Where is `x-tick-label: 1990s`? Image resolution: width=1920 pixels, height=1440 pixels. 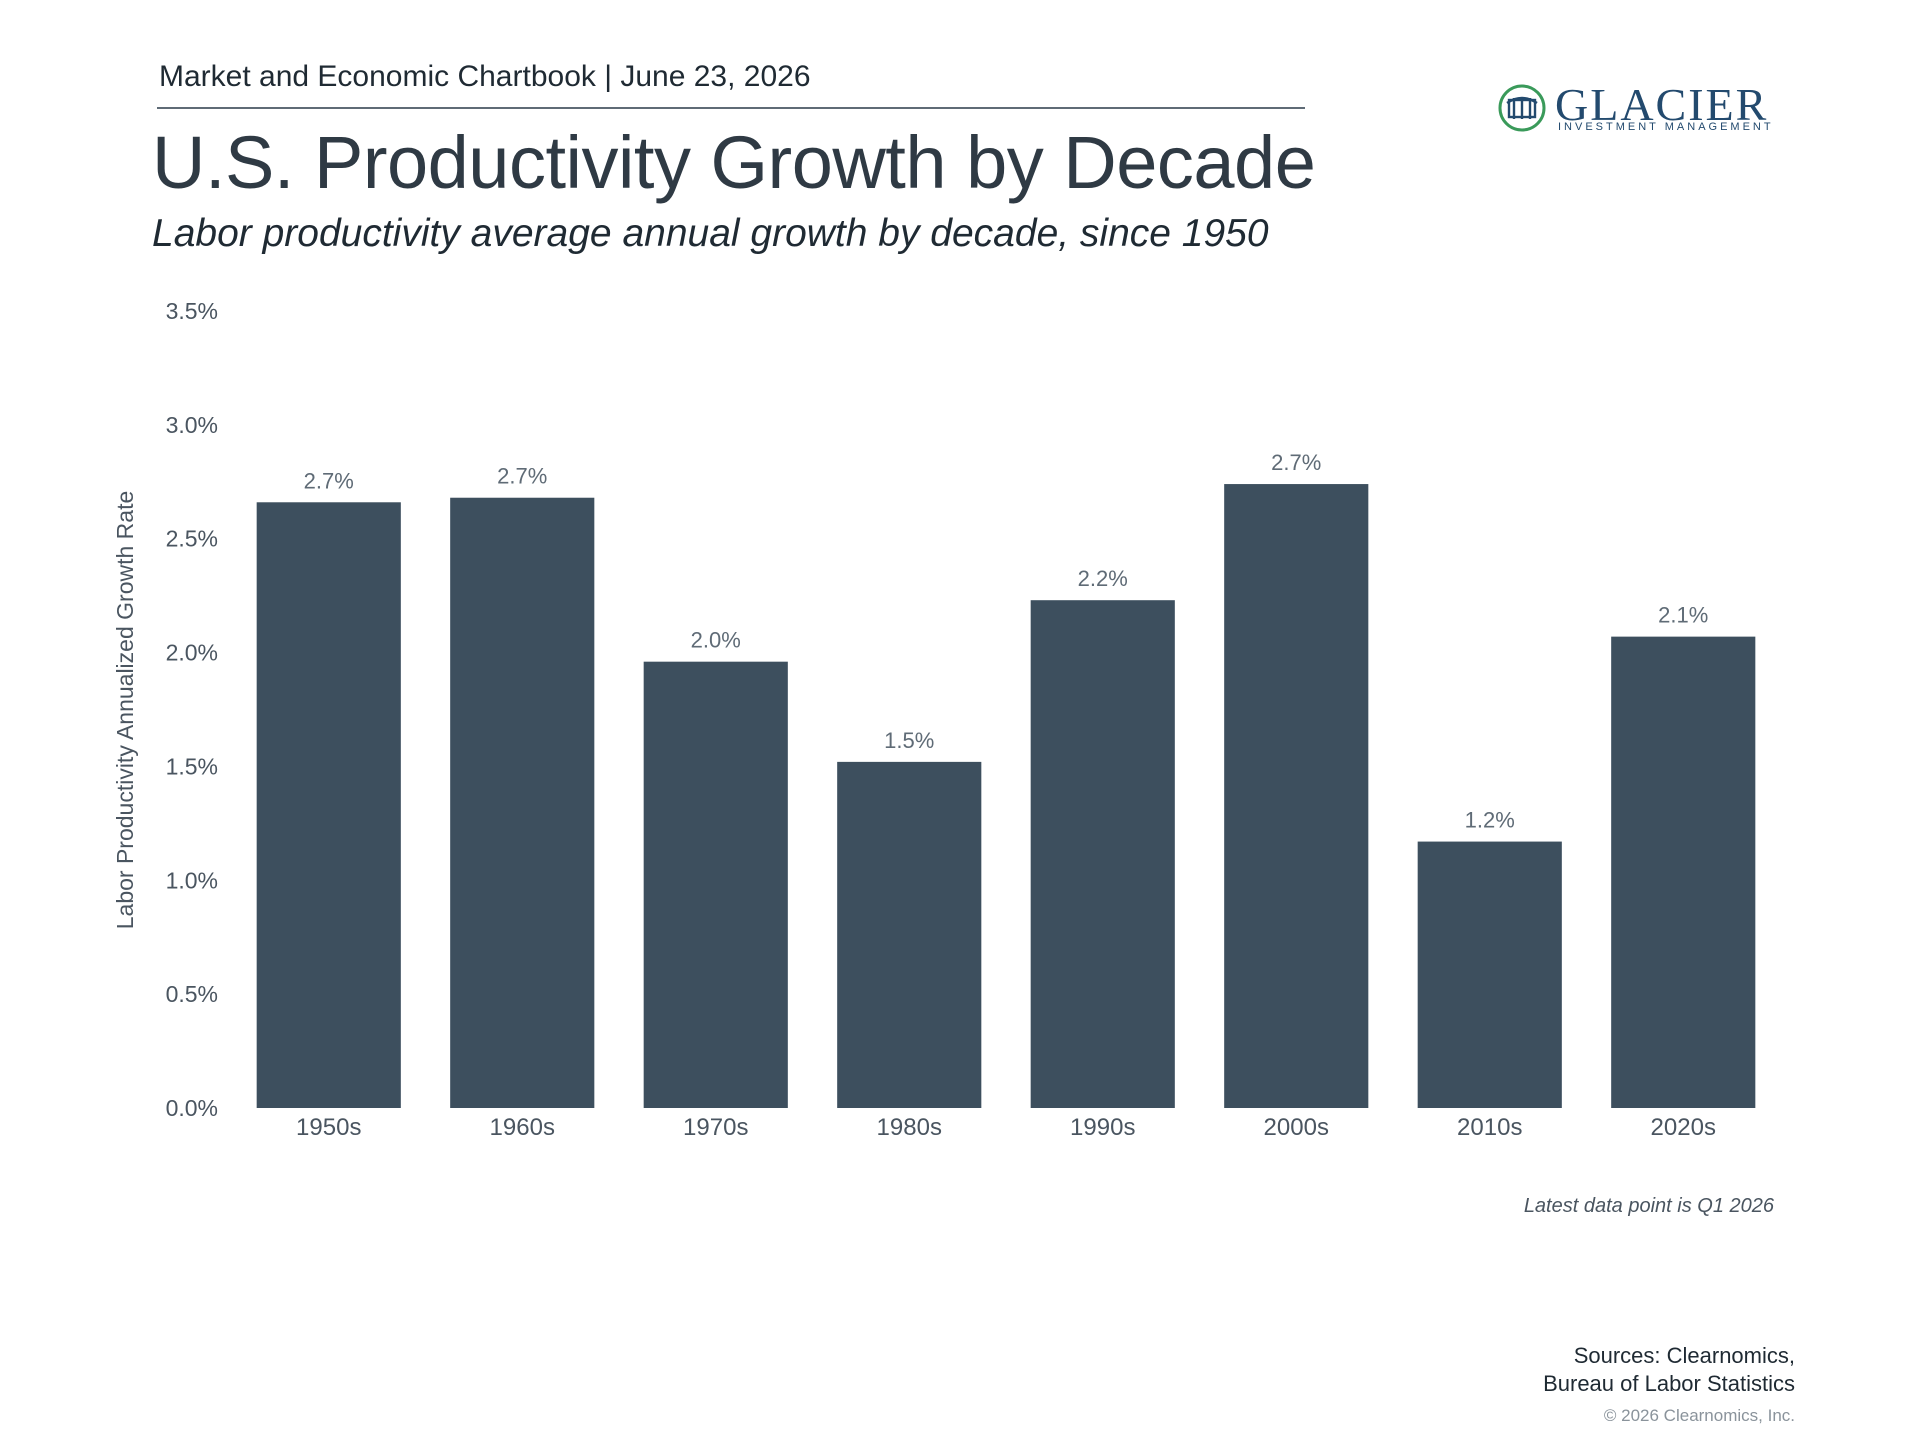
x-tick-label: 1990s is located at coordinates (1102, 1127).